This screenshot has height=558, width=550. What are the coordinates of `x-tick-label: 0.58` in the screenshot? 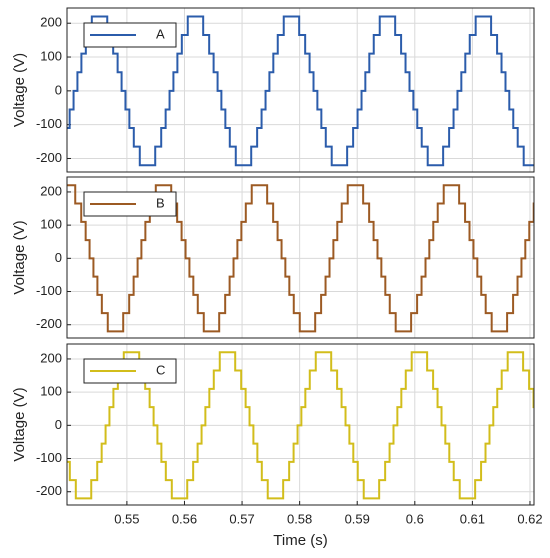 It's located at (299, 518).